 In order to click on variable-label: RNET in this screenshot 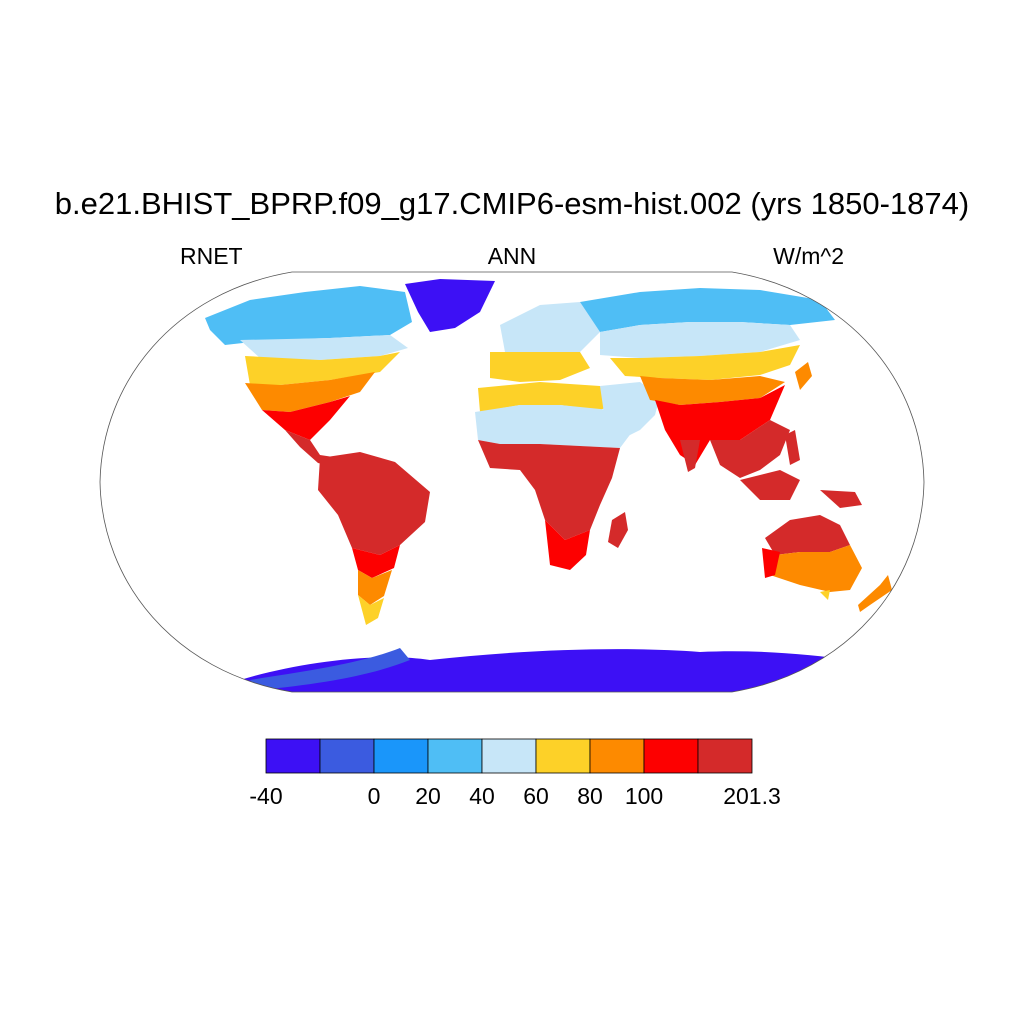, I will do `click(211, 256)`.